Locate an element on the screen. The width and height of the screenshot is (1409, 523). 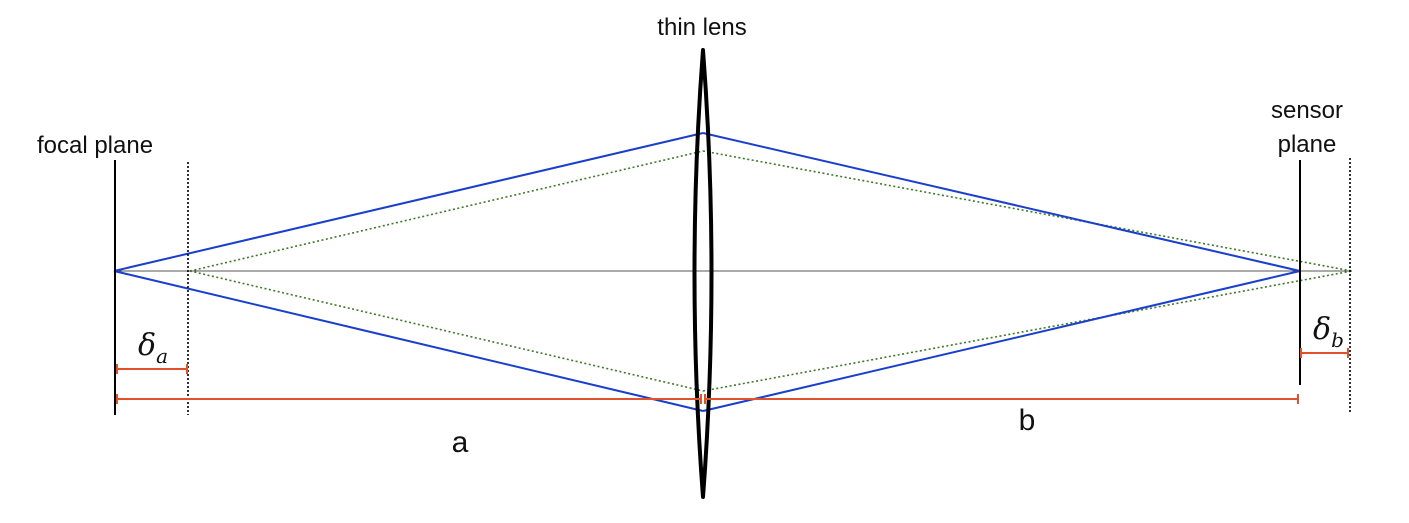
defocus-ray-lower-right is located at coordinates (1027, 331).